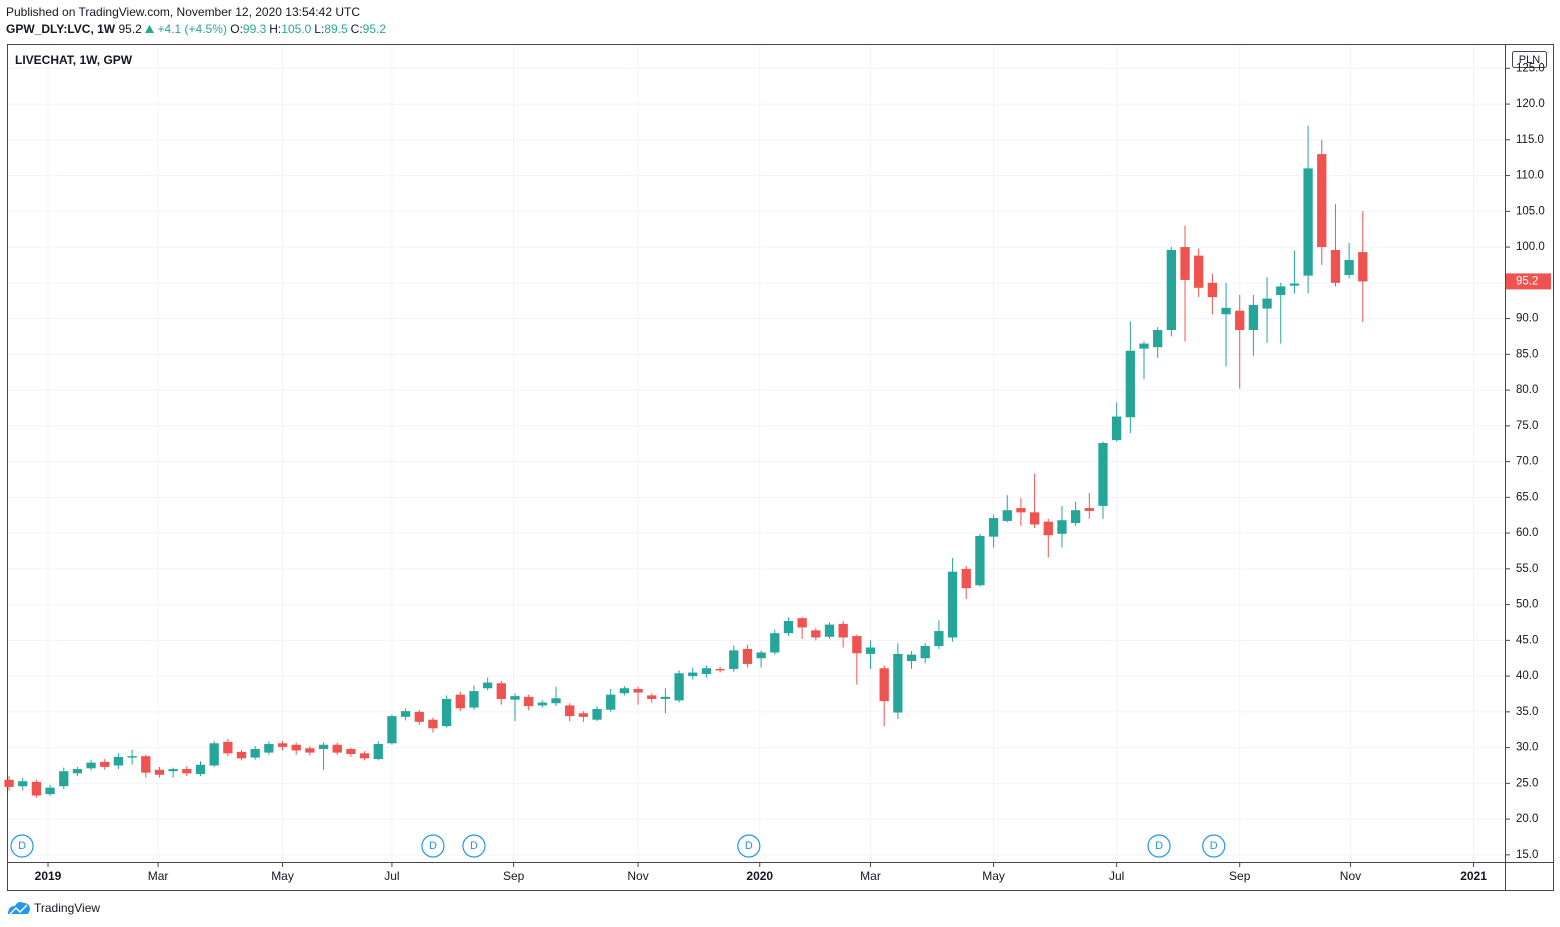 The height and width of the screenshot is (927, 1560). Describe the element at coordinates (192, 29) in the screenshot. I see `change: +4.1 (+4.5%)` at that location.